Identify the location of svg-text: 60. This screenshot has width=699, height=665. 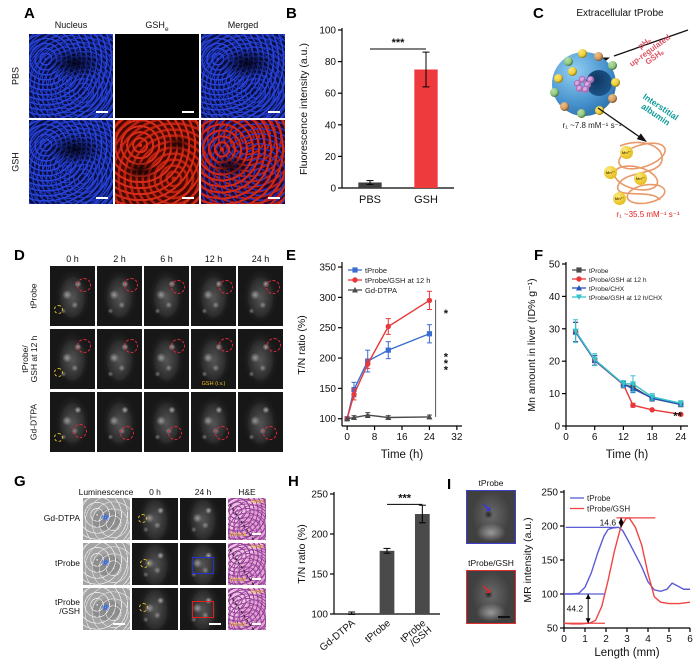
(331, 94).